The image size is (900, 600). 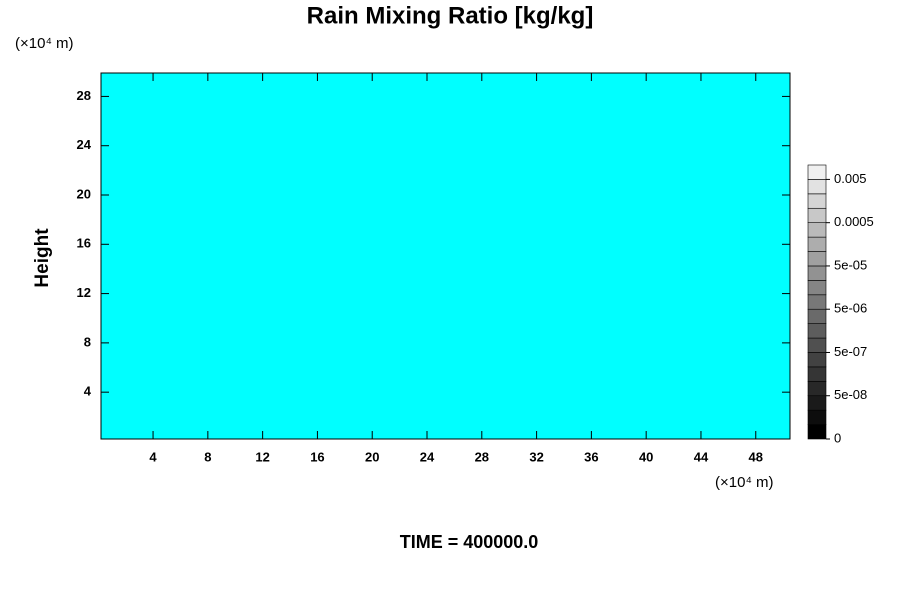 I want to click on x-tick-label: 48, so click(x=756, y=456).